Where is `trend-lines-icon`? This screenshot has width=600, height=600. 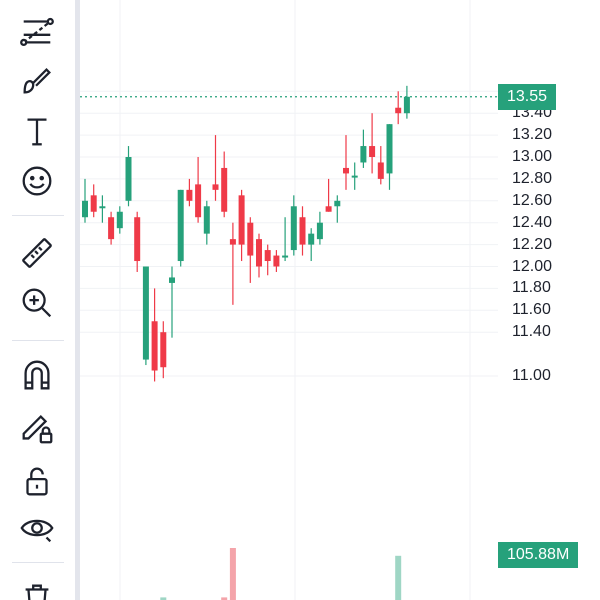
trend-lines-icon is located at coordinates (37, 31).